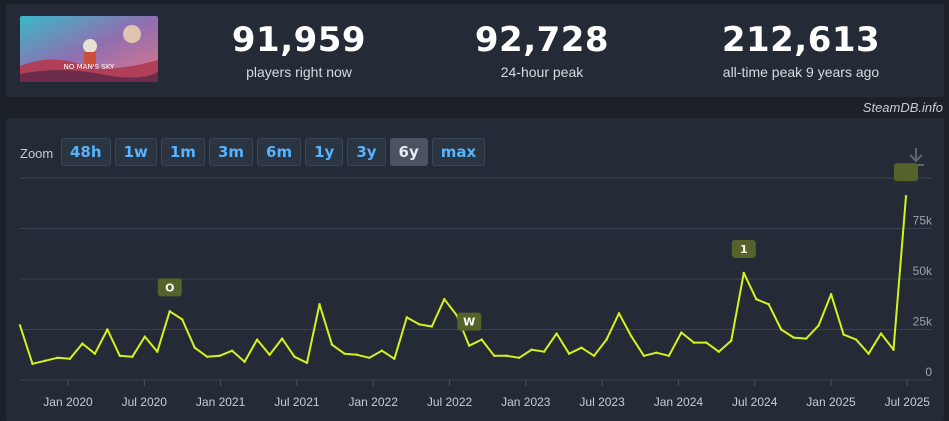 Image resolution: width=949 pixels, height=421 pixels. What do you see at coordinates (366, 152) in the screenshot?
I see `zoom-button-3y: 3y` at bounding box center [366, 152].